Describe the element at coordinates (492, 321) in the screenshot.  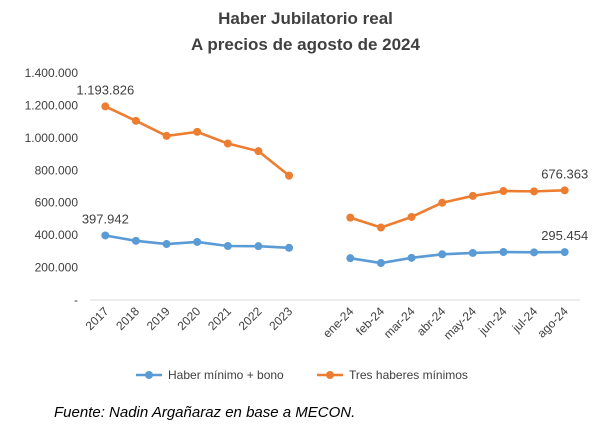
I see `x-tick-label: jun-24` at that location.